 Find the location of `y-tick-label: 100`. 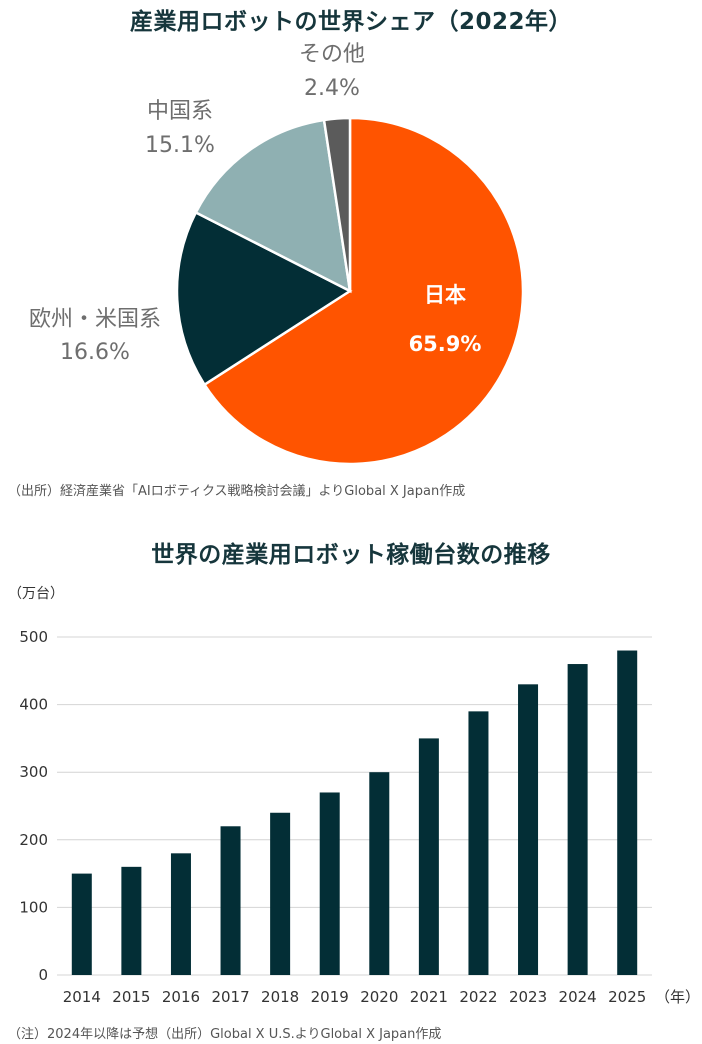

y-tick-label: 100 is located at coordinates (33, 907).